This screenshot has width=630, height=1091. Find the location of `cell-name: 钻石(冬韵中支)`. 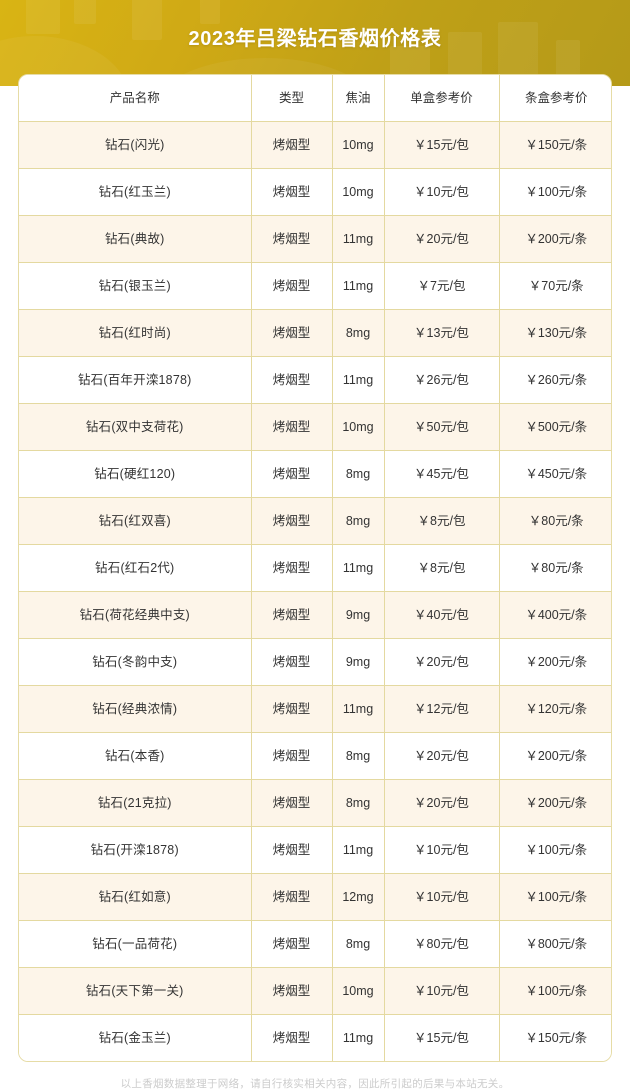

cell-name: 钻石(冬韵中支) is located at coordinates (135, 662).